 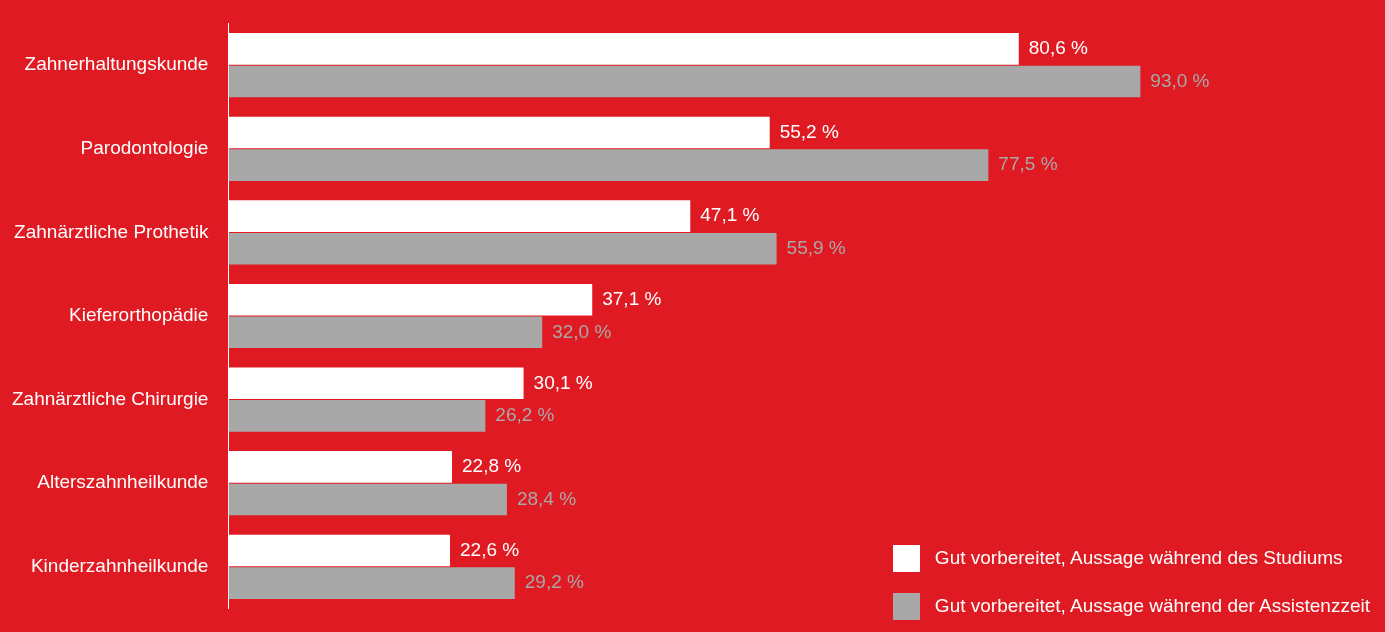 I want to click on y-tick-label: Kinderzahnheilkunde, so click(x=119, y=566).